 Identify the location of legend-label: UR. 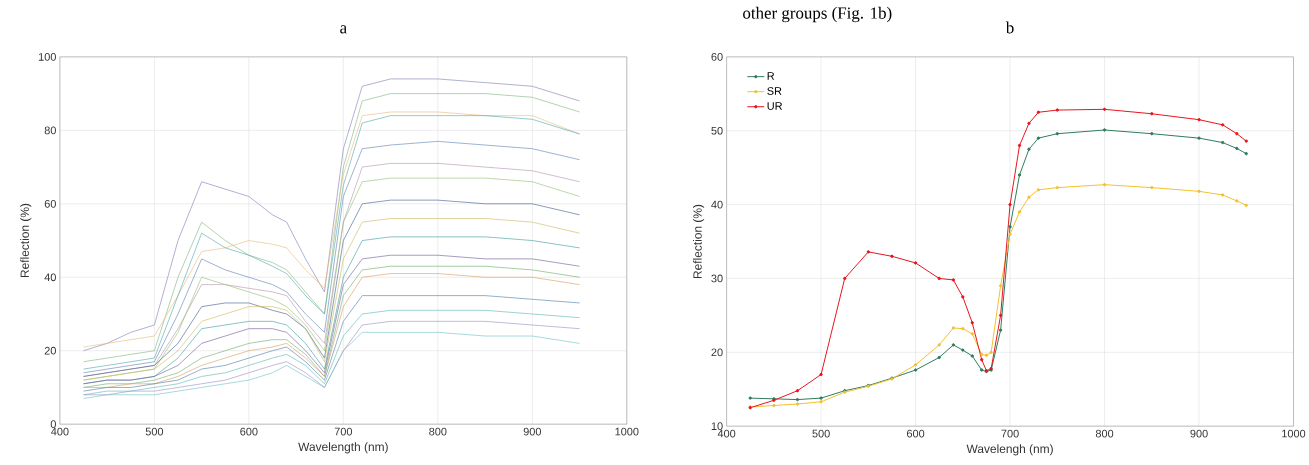
(775, 106).